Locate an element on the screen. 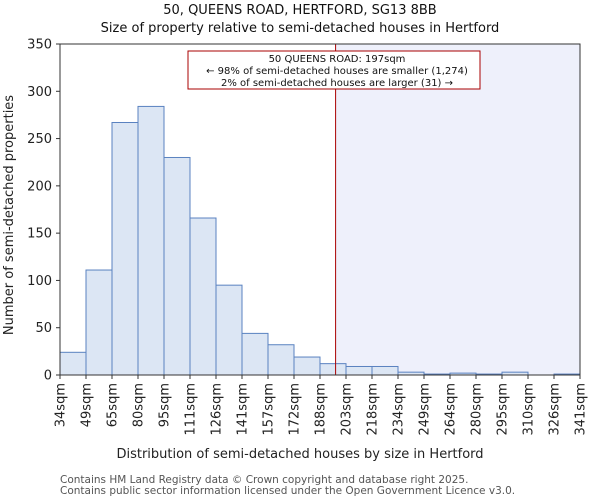  x-tick-label: 95sqm is located at coordinates (165, 405).